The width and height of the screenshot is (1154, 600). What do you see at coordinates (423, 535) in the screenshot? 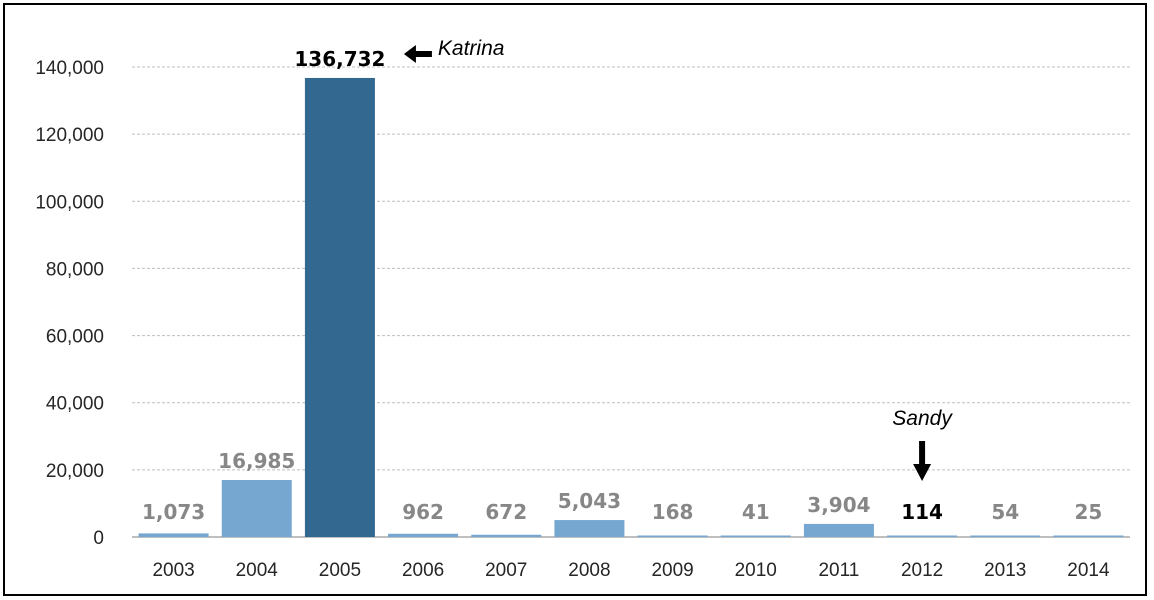
I see `bar-2006` at bounding box center [423, 535].